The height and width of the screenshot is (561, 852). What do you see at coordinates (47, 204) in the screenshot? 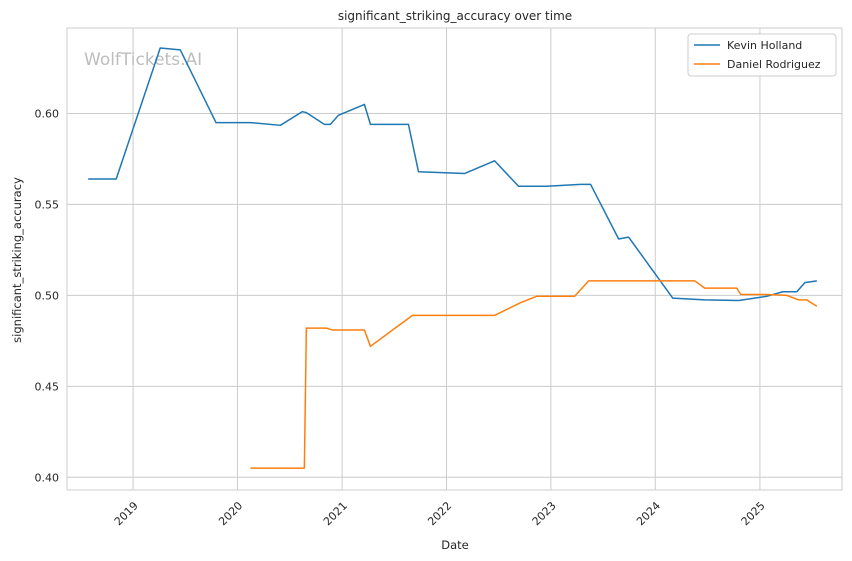
I see `y-tick-label: 0.55` at bounding box center [47, 204].